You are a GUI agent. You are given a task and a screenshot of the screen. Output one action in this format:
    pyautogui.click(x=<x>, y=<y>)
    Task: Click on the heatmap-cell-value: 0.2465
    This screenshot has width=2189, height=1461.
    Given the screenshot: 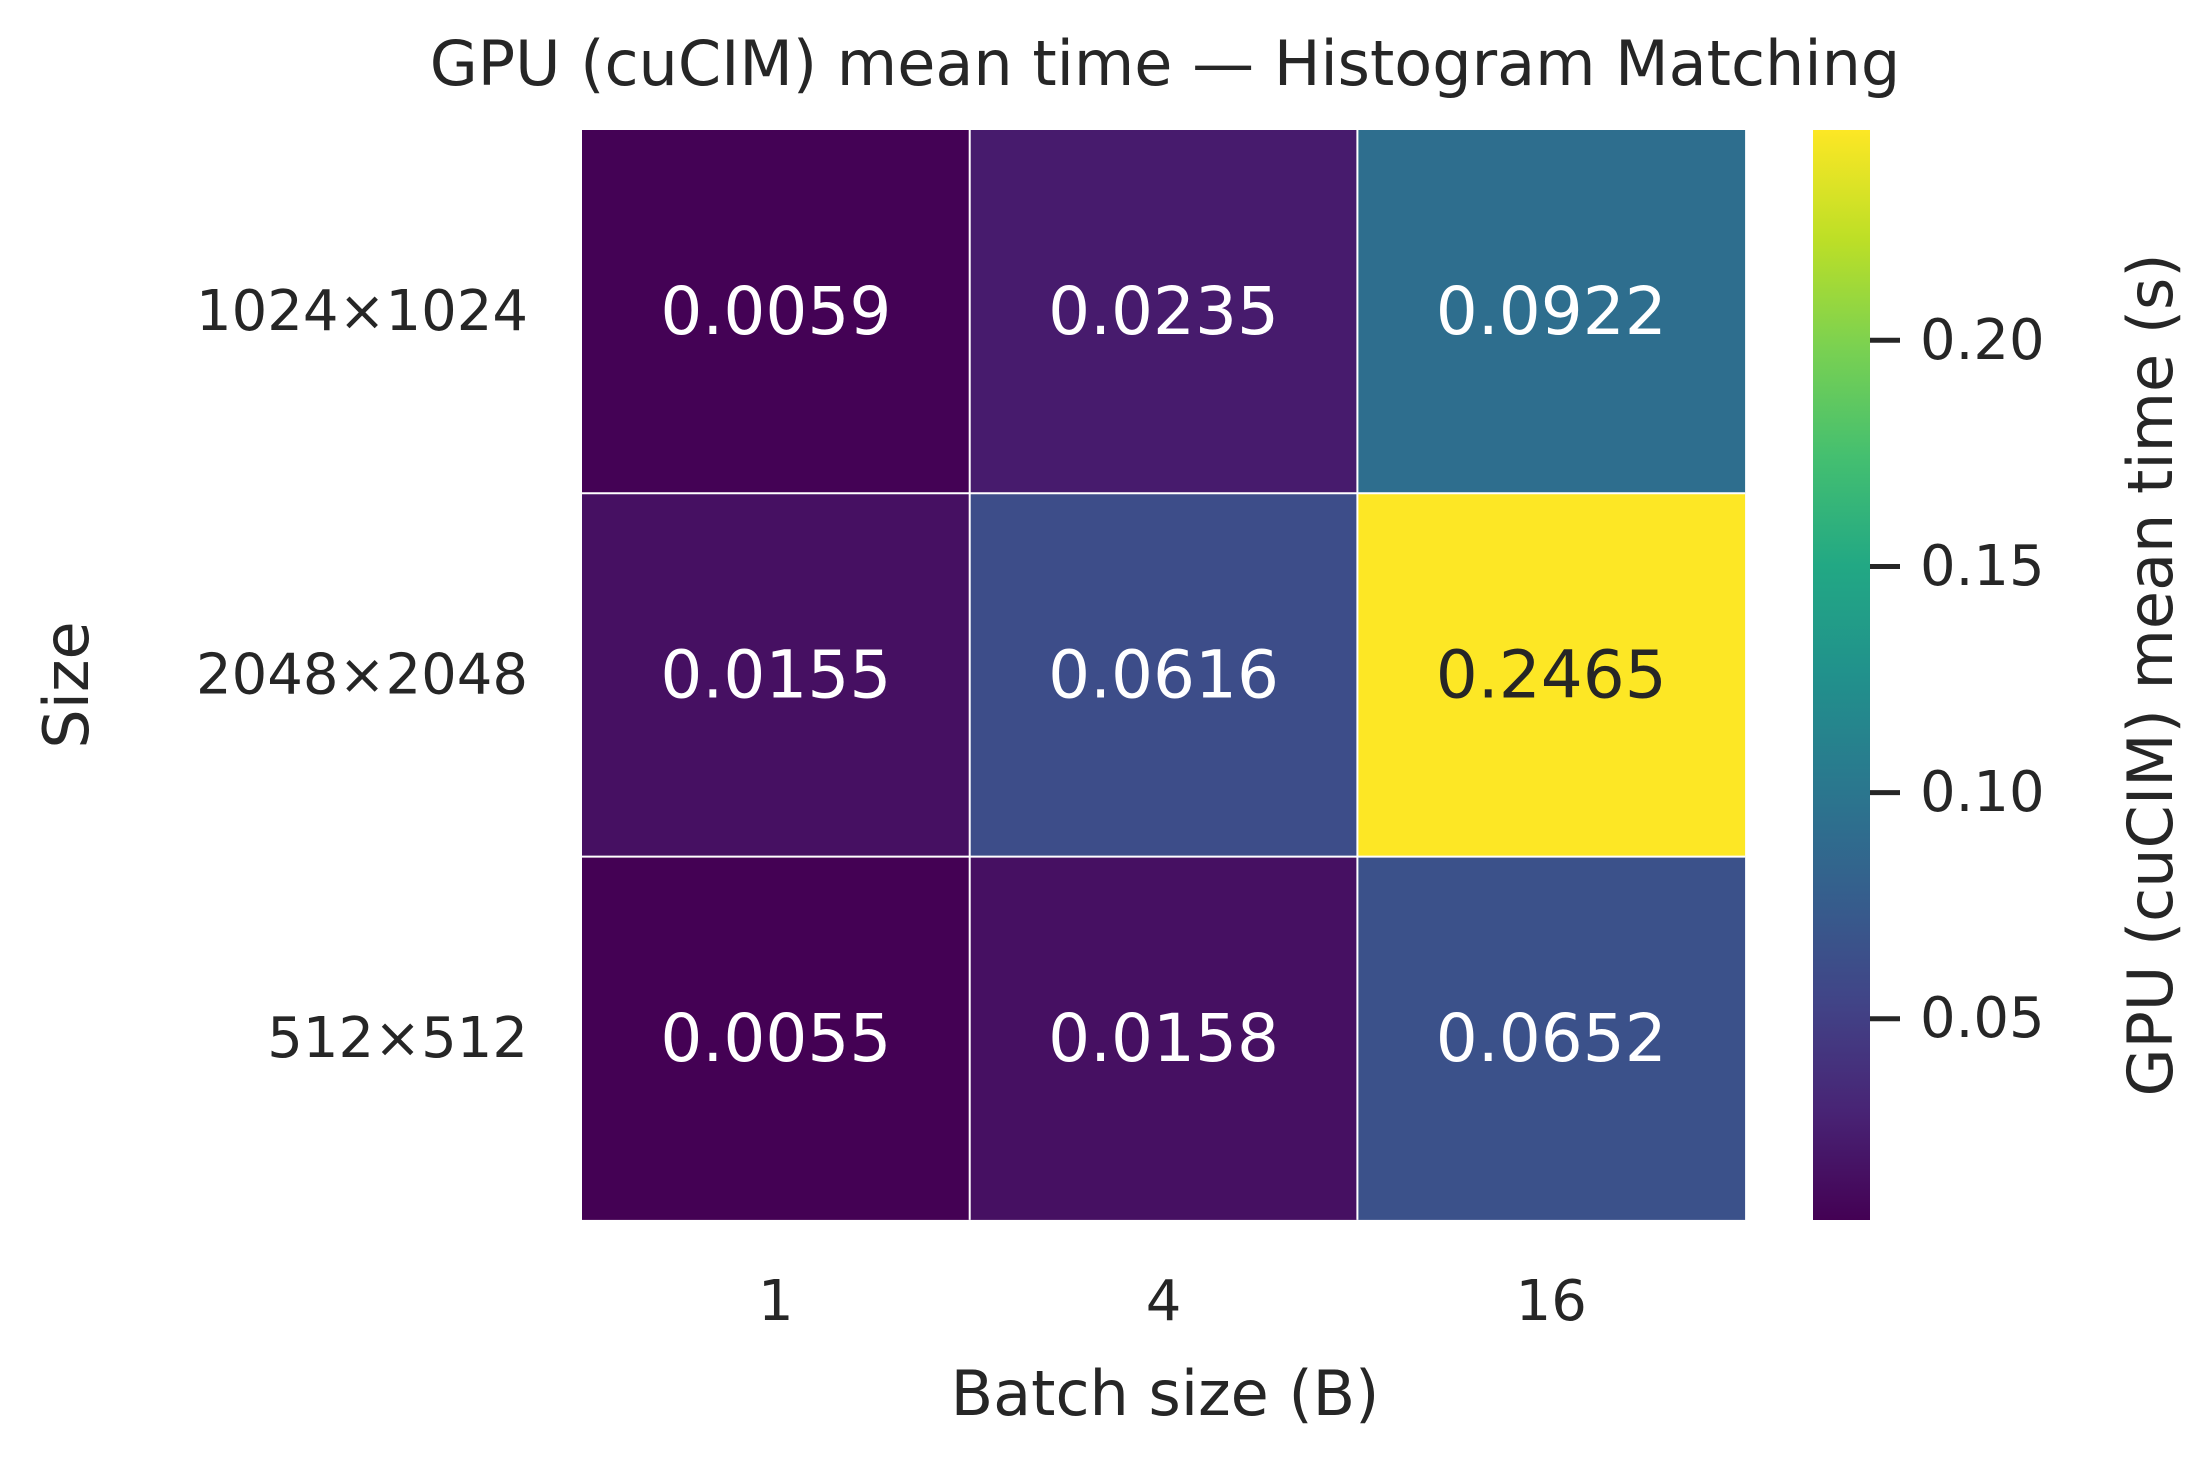 What is the action you would take?
    pyautogui.click(x=1551, y=674)
    